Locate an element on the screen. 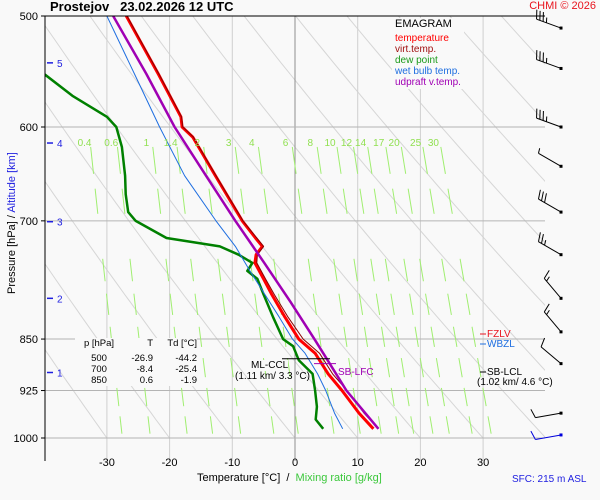 The width and height of the screenshot is (600, 500). mixing-ratio-label: 4 is located at coordinates (252, 143).